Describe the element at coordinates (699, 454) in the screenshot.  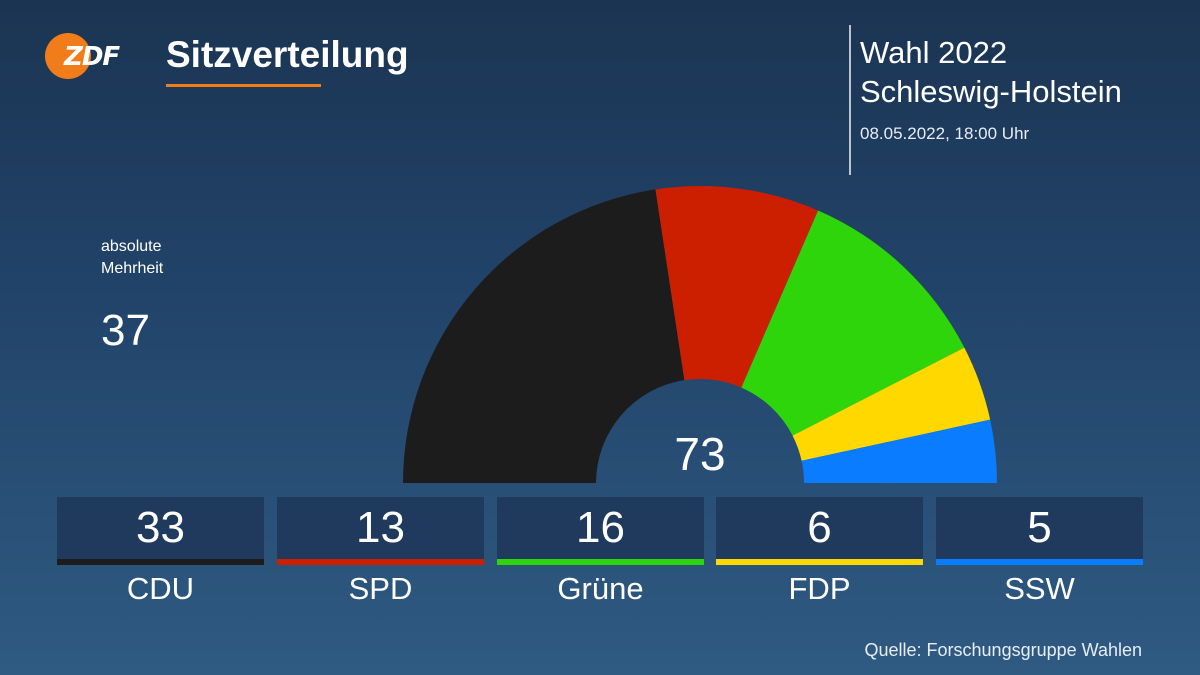
I see `total-seats-label: 73` at that location.